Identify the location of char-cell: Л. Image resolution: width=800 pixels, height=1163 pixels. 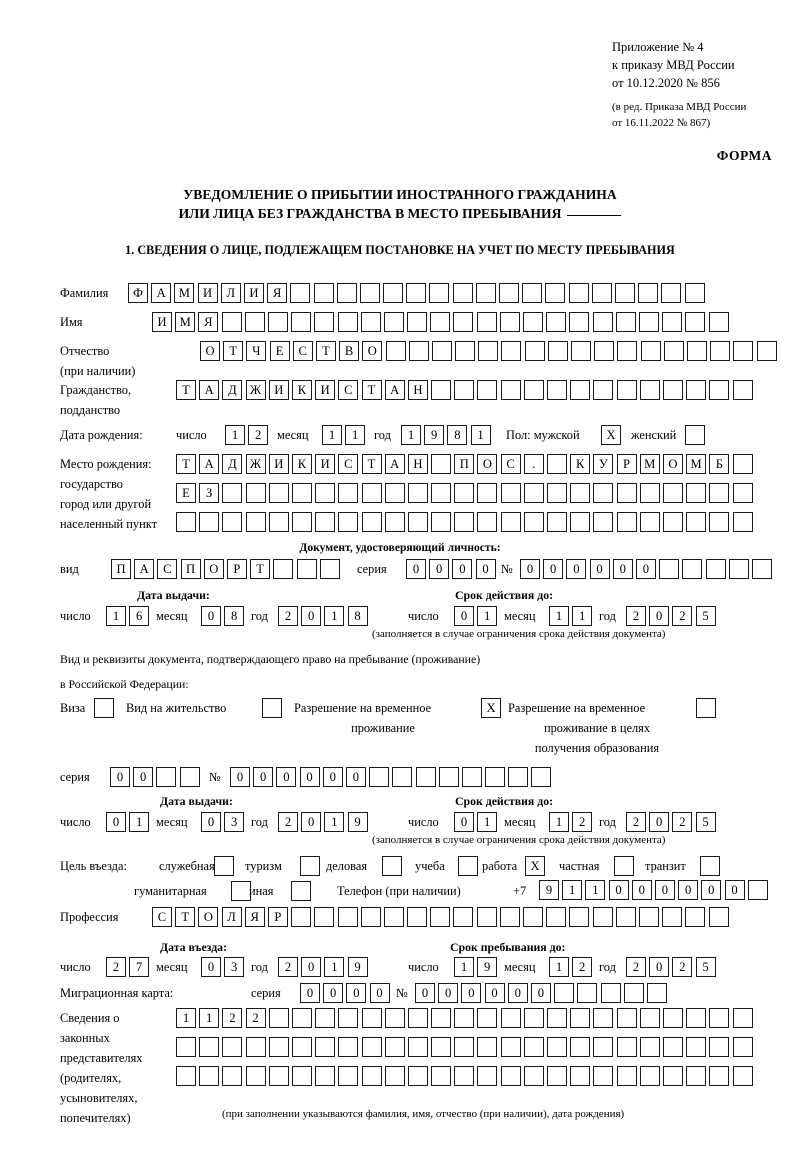
(230, 293).